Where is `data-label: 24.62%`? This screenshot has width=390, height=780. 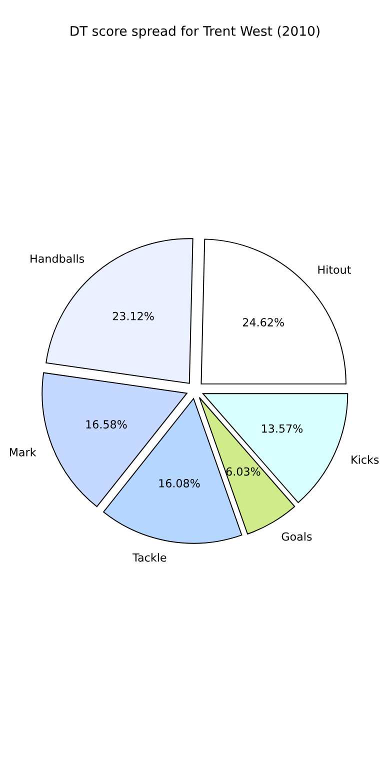
data-label: 24.62% is located at coordinates (263, 322).